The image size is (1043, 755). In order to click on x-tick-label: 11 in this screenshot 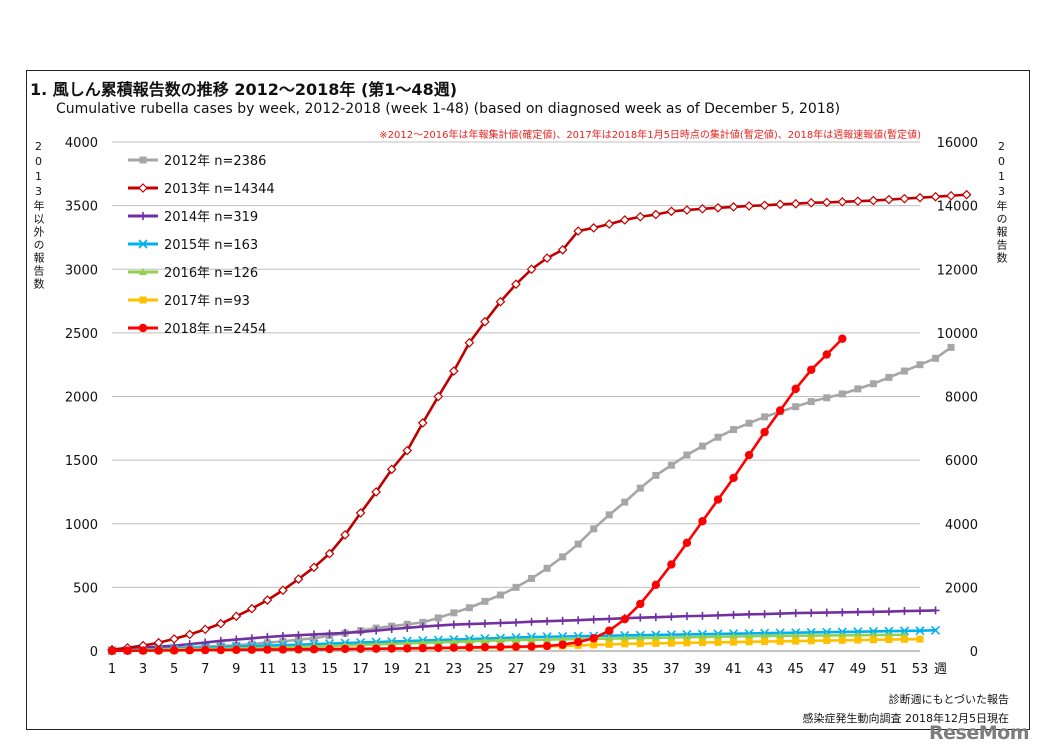, I will do `click(267, 669)`.